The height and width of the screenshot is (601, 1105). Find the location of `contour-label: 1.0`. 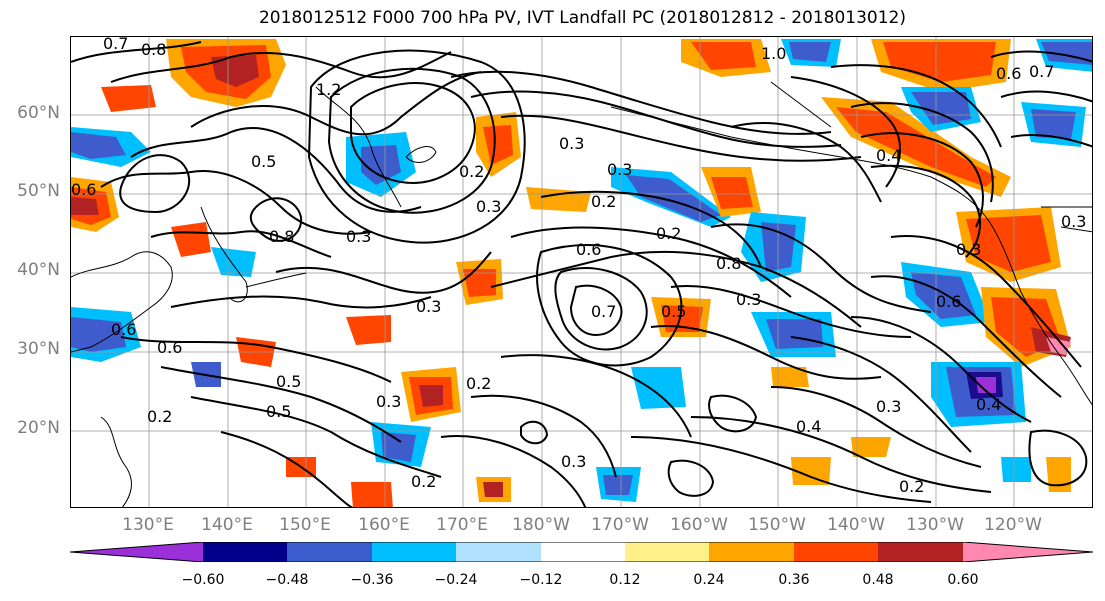

contour-label: 1.0 is located at coordinates (773, 53).